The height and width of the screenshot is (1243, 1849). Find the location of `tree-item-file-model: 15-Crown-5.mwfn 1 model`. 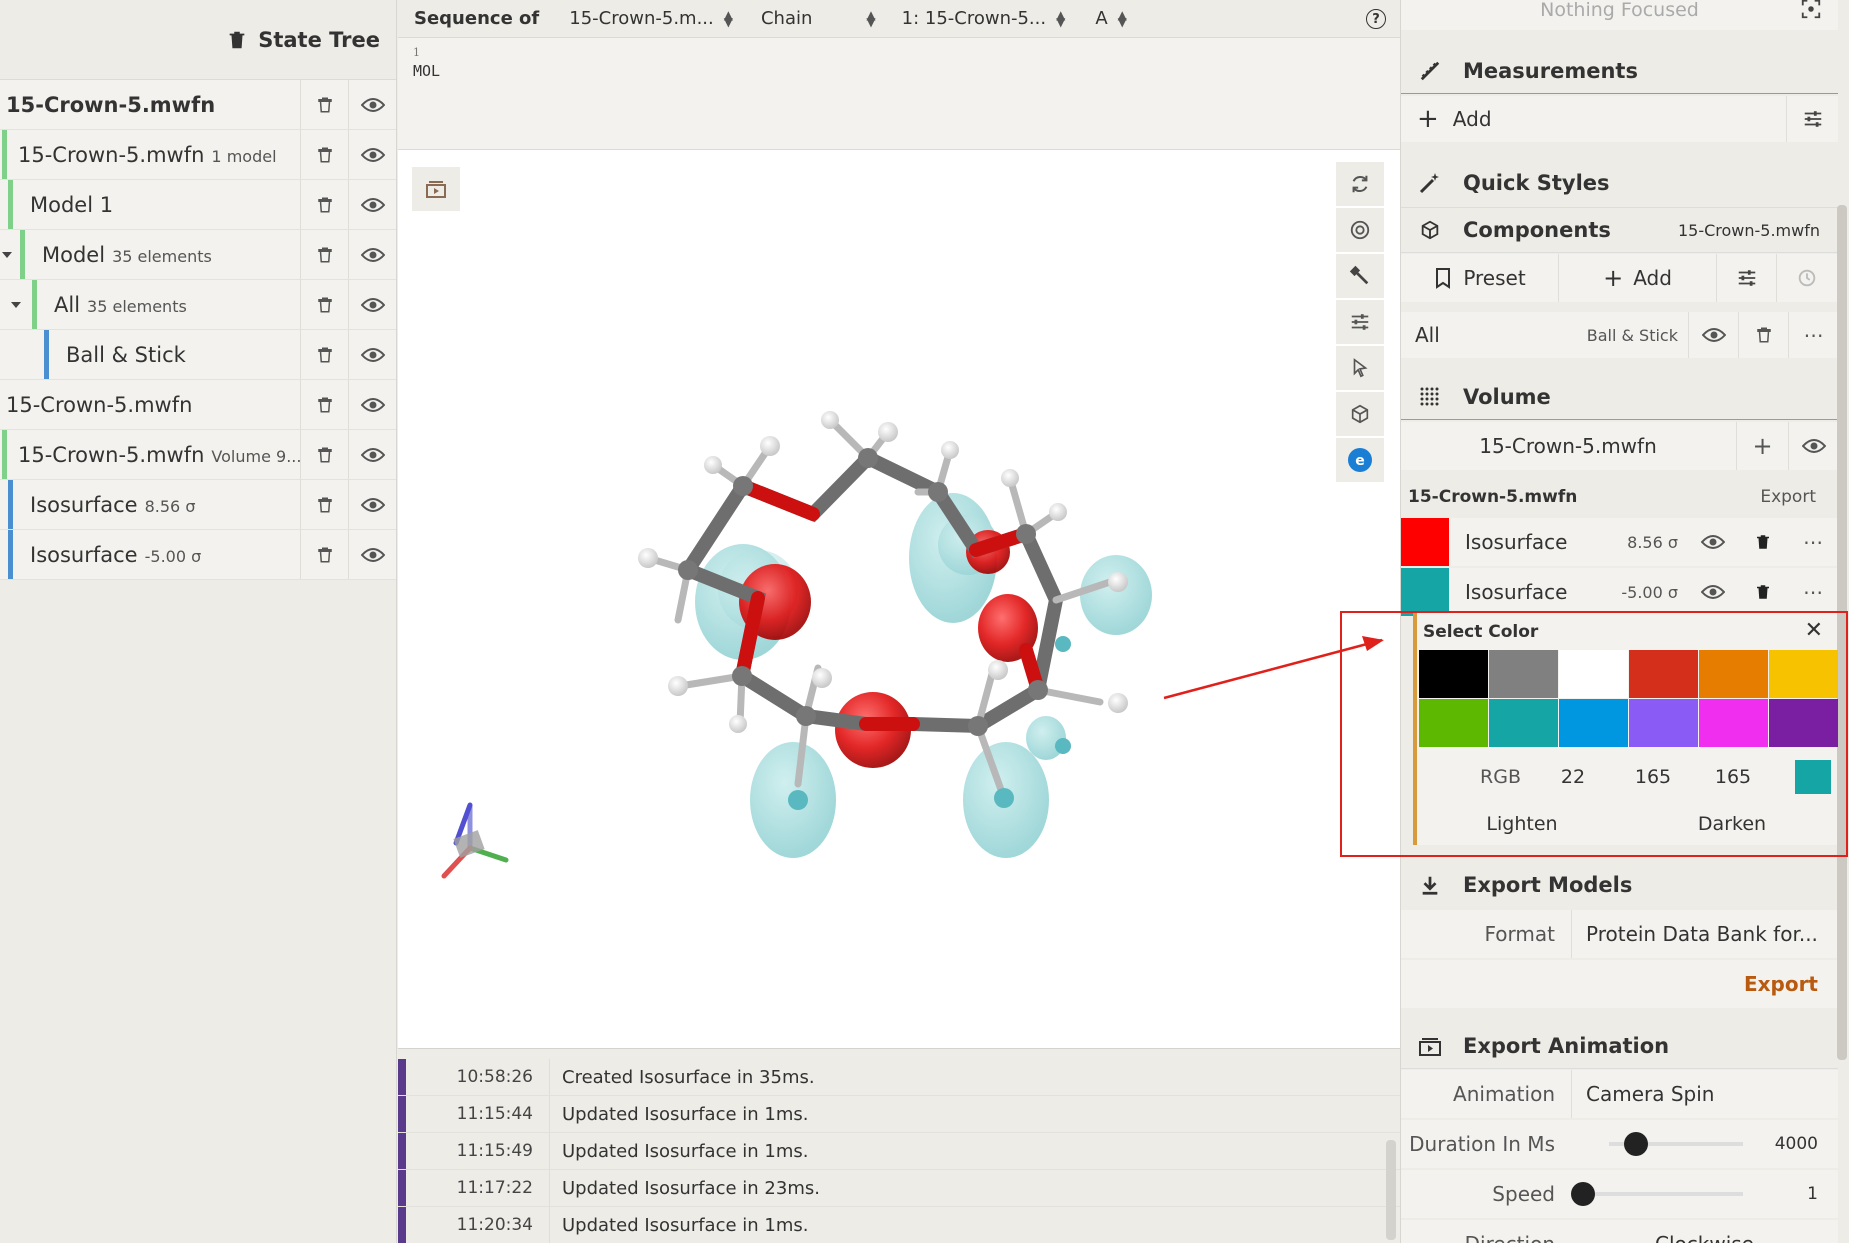

tree-item-file-model: 15-Crown-5.mwfn 1 model is located at coordinates (198, 155).